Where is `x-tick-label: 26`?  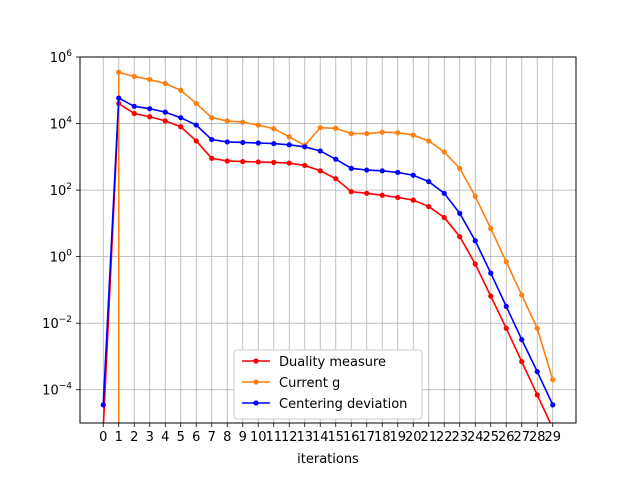 x-tick-label: 26 is located at coordinates (506, 437).